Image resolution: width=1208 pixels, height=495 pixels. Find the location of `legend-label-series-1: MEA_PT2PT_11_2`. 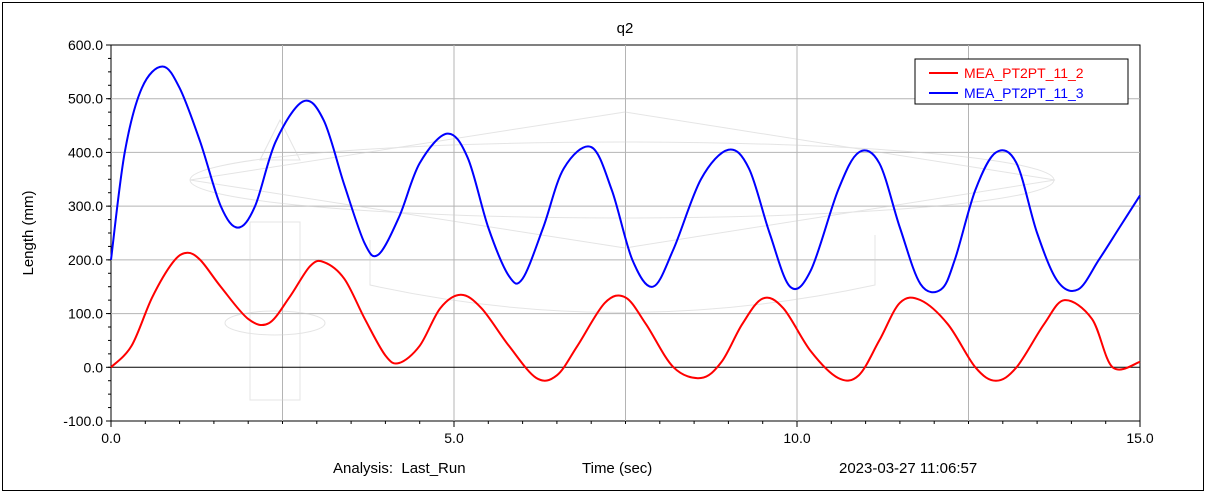

legend-label-series-1: MEA_PT2PT_11_2 is located at coordinates (1024, 73).